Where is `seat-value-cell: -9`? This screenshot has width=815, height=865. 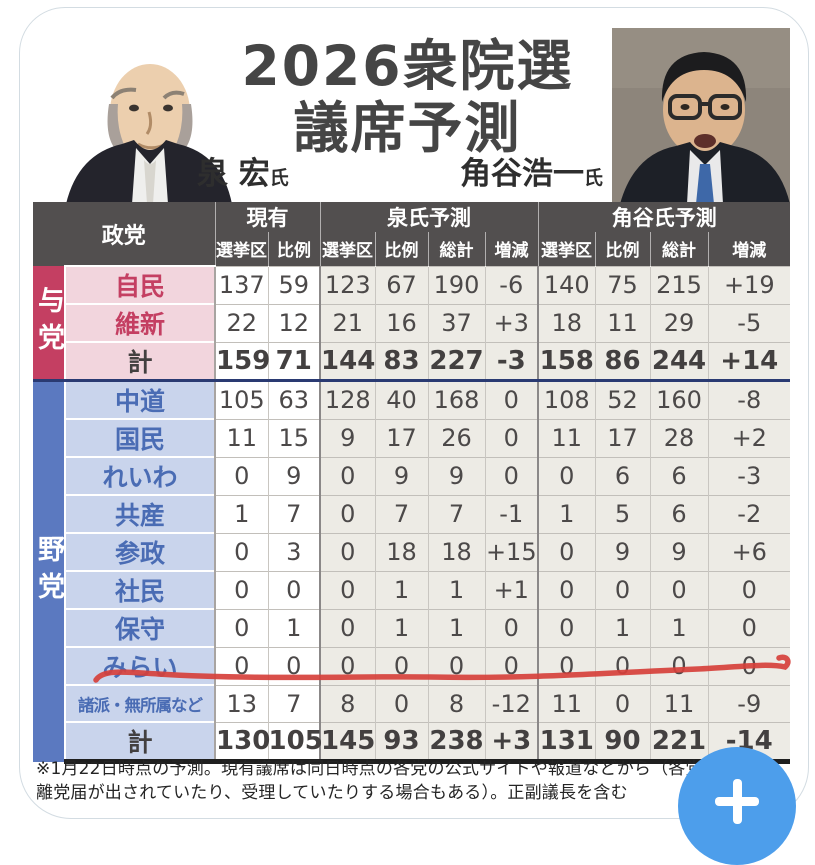 seat-value-cell: -9 is located at coordinates (749, 703).